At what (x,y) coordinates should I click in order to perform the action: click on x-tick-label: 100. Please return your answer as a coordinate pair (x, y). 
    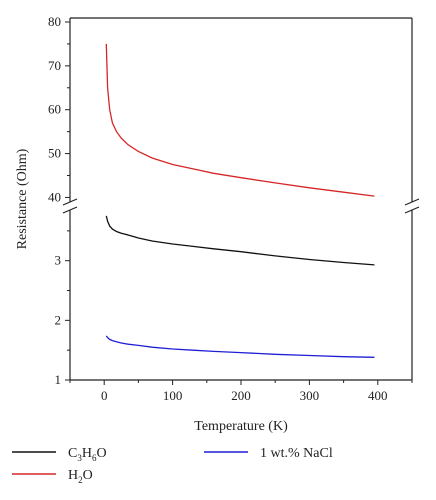
    Looking at the image, I should click on (173, 395).